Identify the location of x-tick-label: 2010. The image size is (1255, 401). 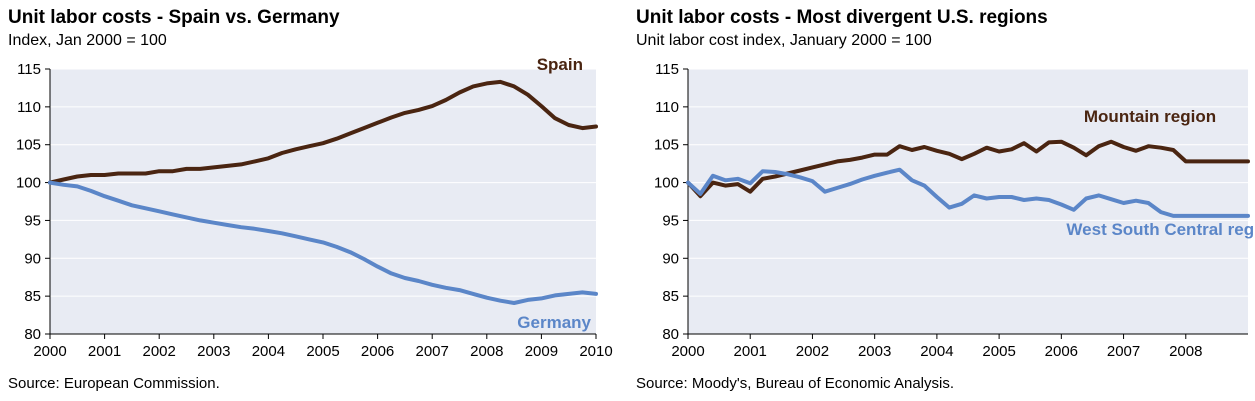
(595, 351).